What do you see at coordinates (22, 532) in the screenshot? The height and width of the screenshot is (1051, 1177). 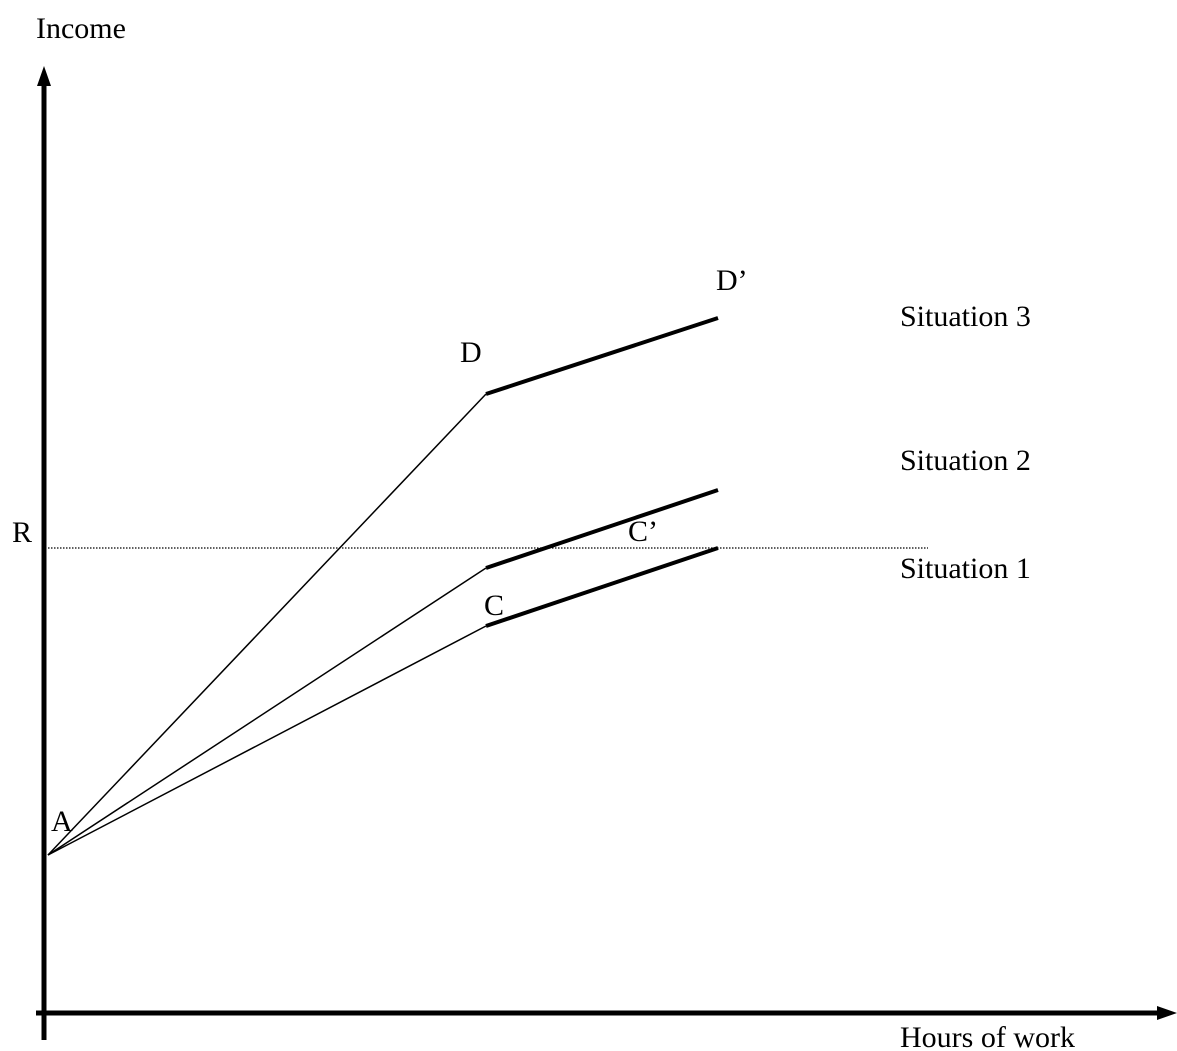 I see `reference-label-r: R` at bounding box center [22, 532].